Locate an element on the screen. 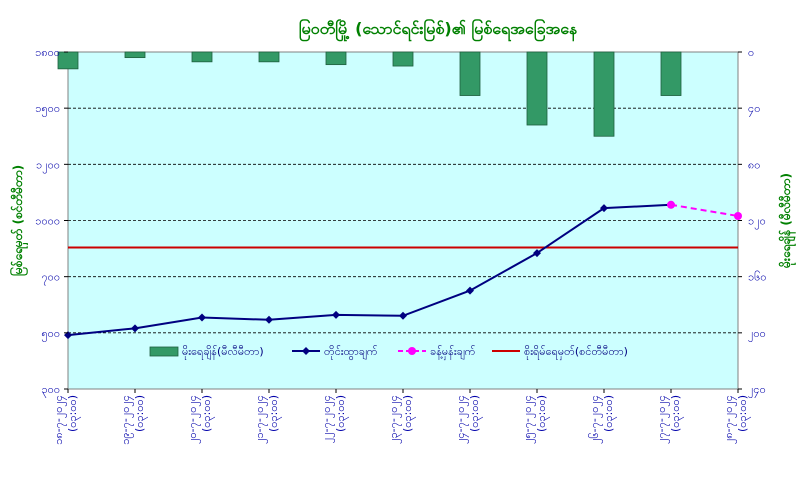 The height and width of the screenshot is (487, 807). left-tick-label: ၁၂၀၀ is located at coordinates (48, 165).